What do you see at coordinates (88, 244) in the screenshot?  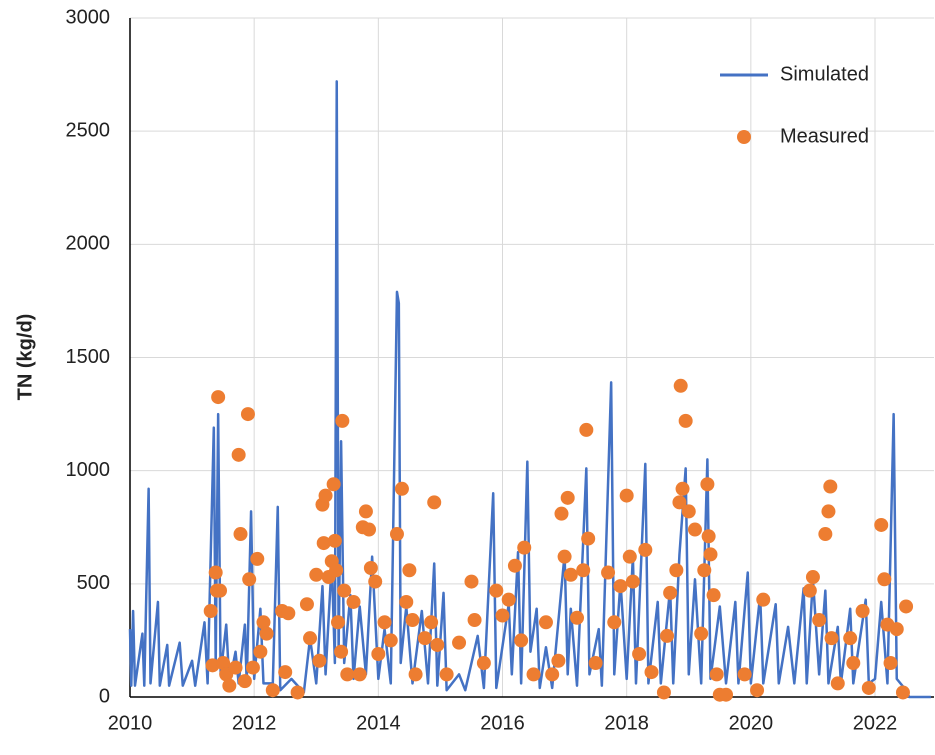 I see `y-tick-label: 2000` at bounding box center [88, 244].